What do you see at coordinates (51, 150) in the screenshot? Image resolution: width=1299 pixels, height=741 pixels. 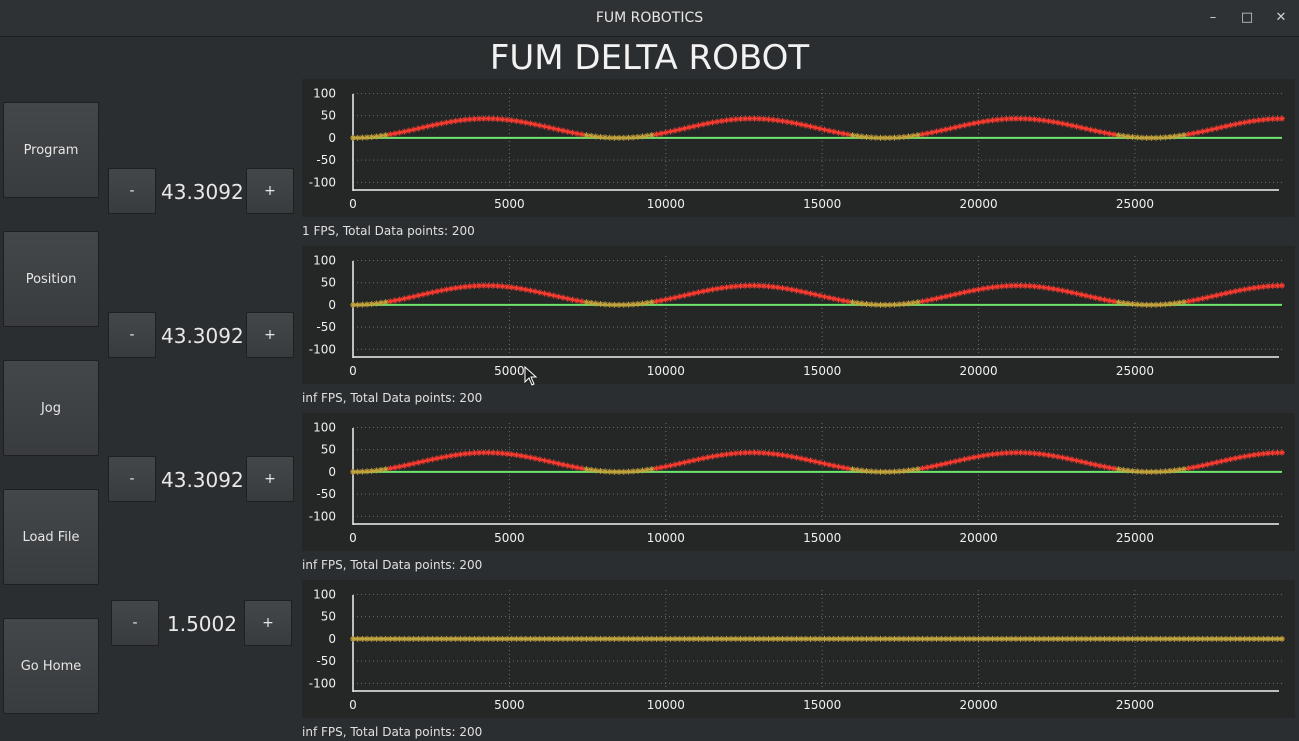 I see `program-button: Program` at bounding box center [51, 150].